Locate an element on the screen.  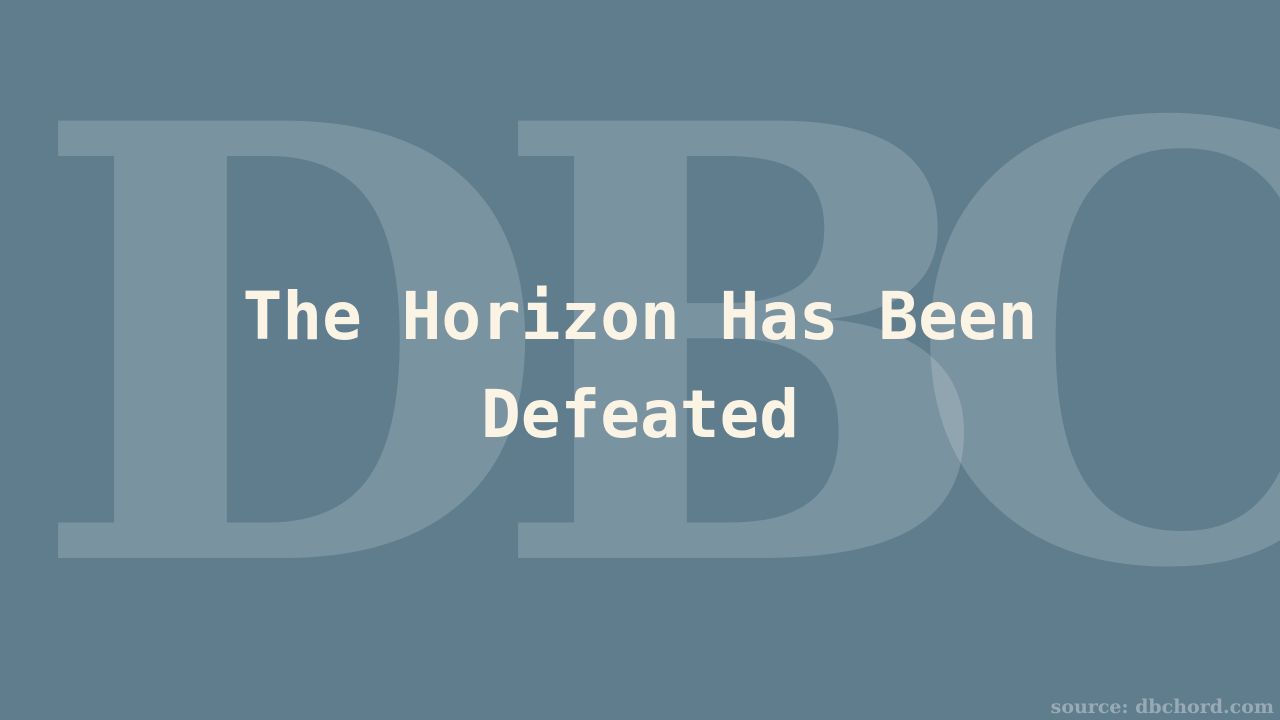
source-credit: source: dbchord.com is located at coordinates (1162, 707).